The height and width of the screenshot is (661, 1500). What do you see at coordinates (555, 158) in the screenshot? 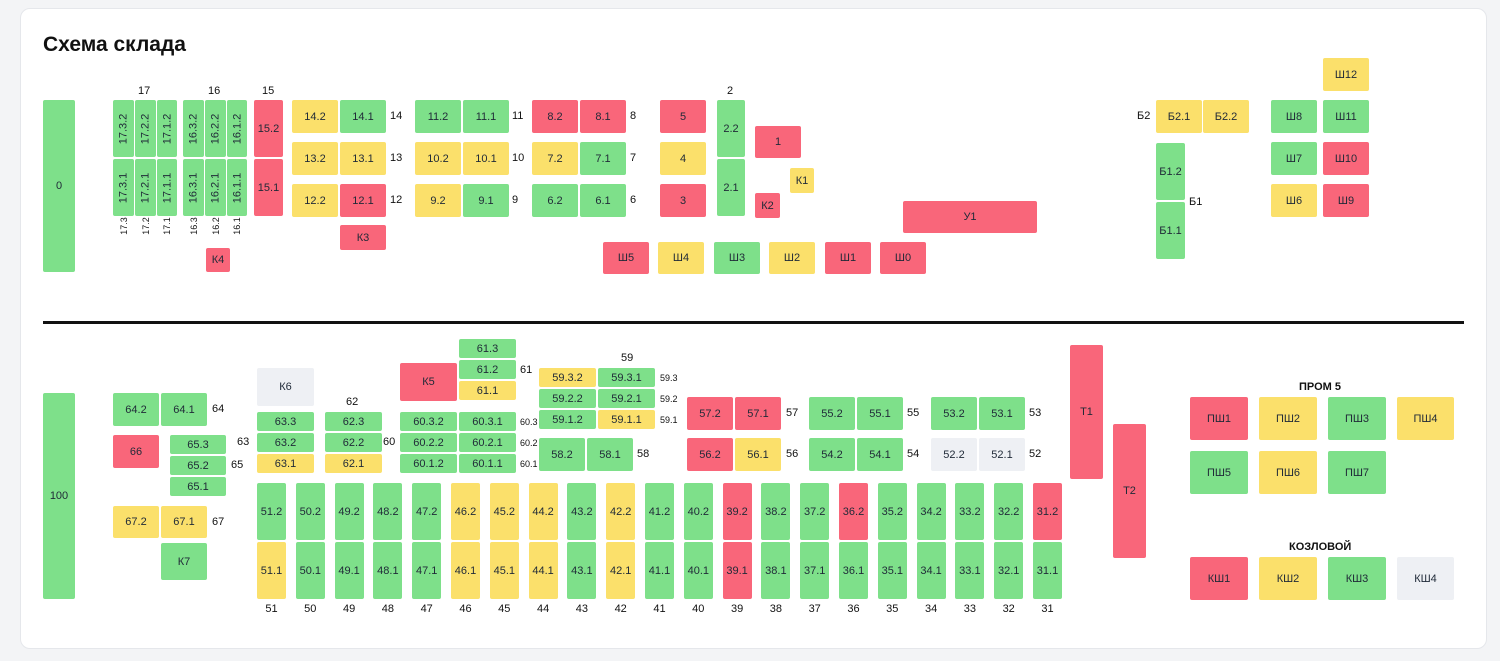
I see `cell-7-2: 7.2` at bounding box center [555, 158].